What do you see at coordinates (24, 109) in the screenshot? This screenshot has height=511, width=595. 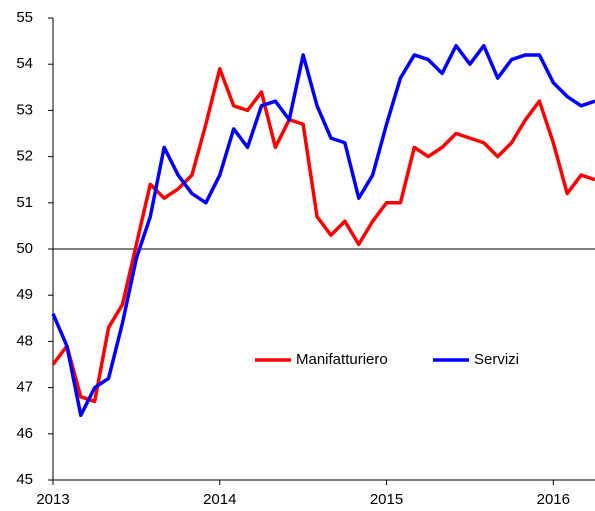 I see `y-tick-label: 53` at bounding box center [24, 109].